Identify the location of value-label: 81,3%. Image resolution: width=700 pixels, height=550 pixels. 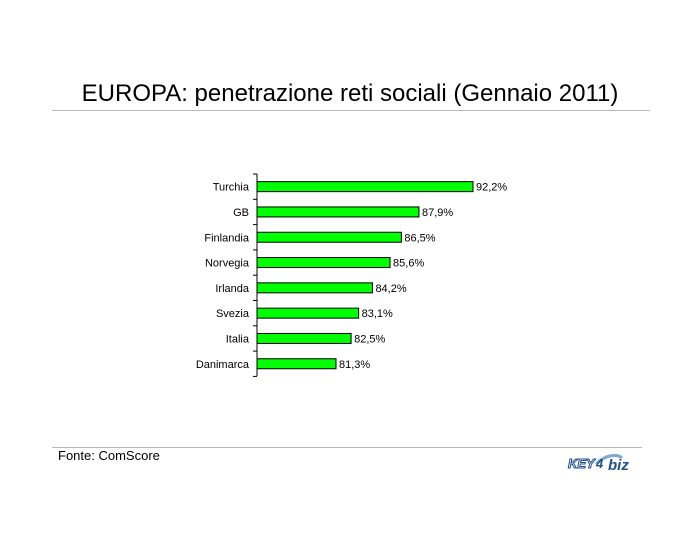
(354, 365).